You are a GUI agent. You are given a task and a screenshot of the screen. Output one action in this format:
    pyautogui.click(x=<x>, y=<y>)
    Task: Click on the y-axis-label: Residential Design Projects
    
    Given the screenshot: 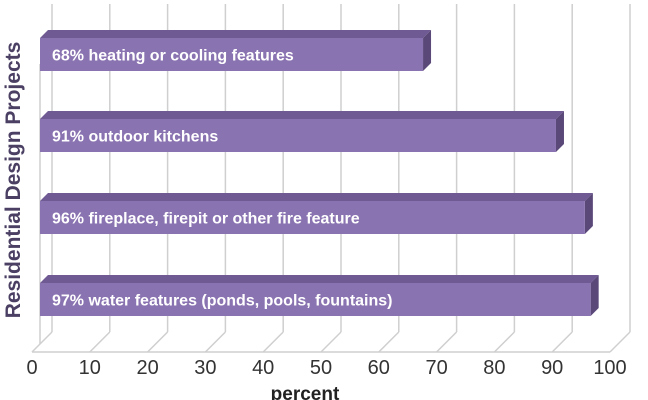 What is the action you would take?
    pyautogui.click(x=13, y=180)
    